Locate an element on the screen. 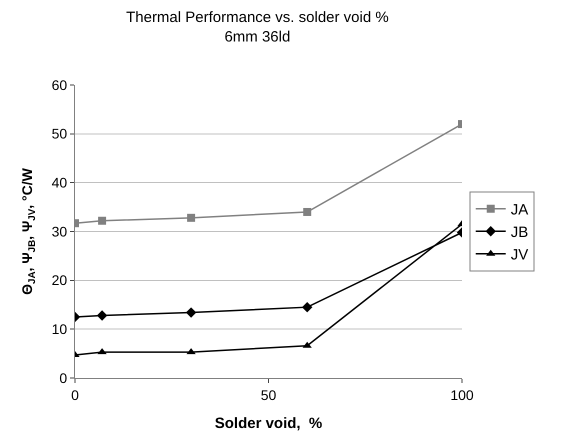 Image resolution: width=572 pixels, height=443 pixels. y-tick-label: 0 is located at coordinates (63, 378).